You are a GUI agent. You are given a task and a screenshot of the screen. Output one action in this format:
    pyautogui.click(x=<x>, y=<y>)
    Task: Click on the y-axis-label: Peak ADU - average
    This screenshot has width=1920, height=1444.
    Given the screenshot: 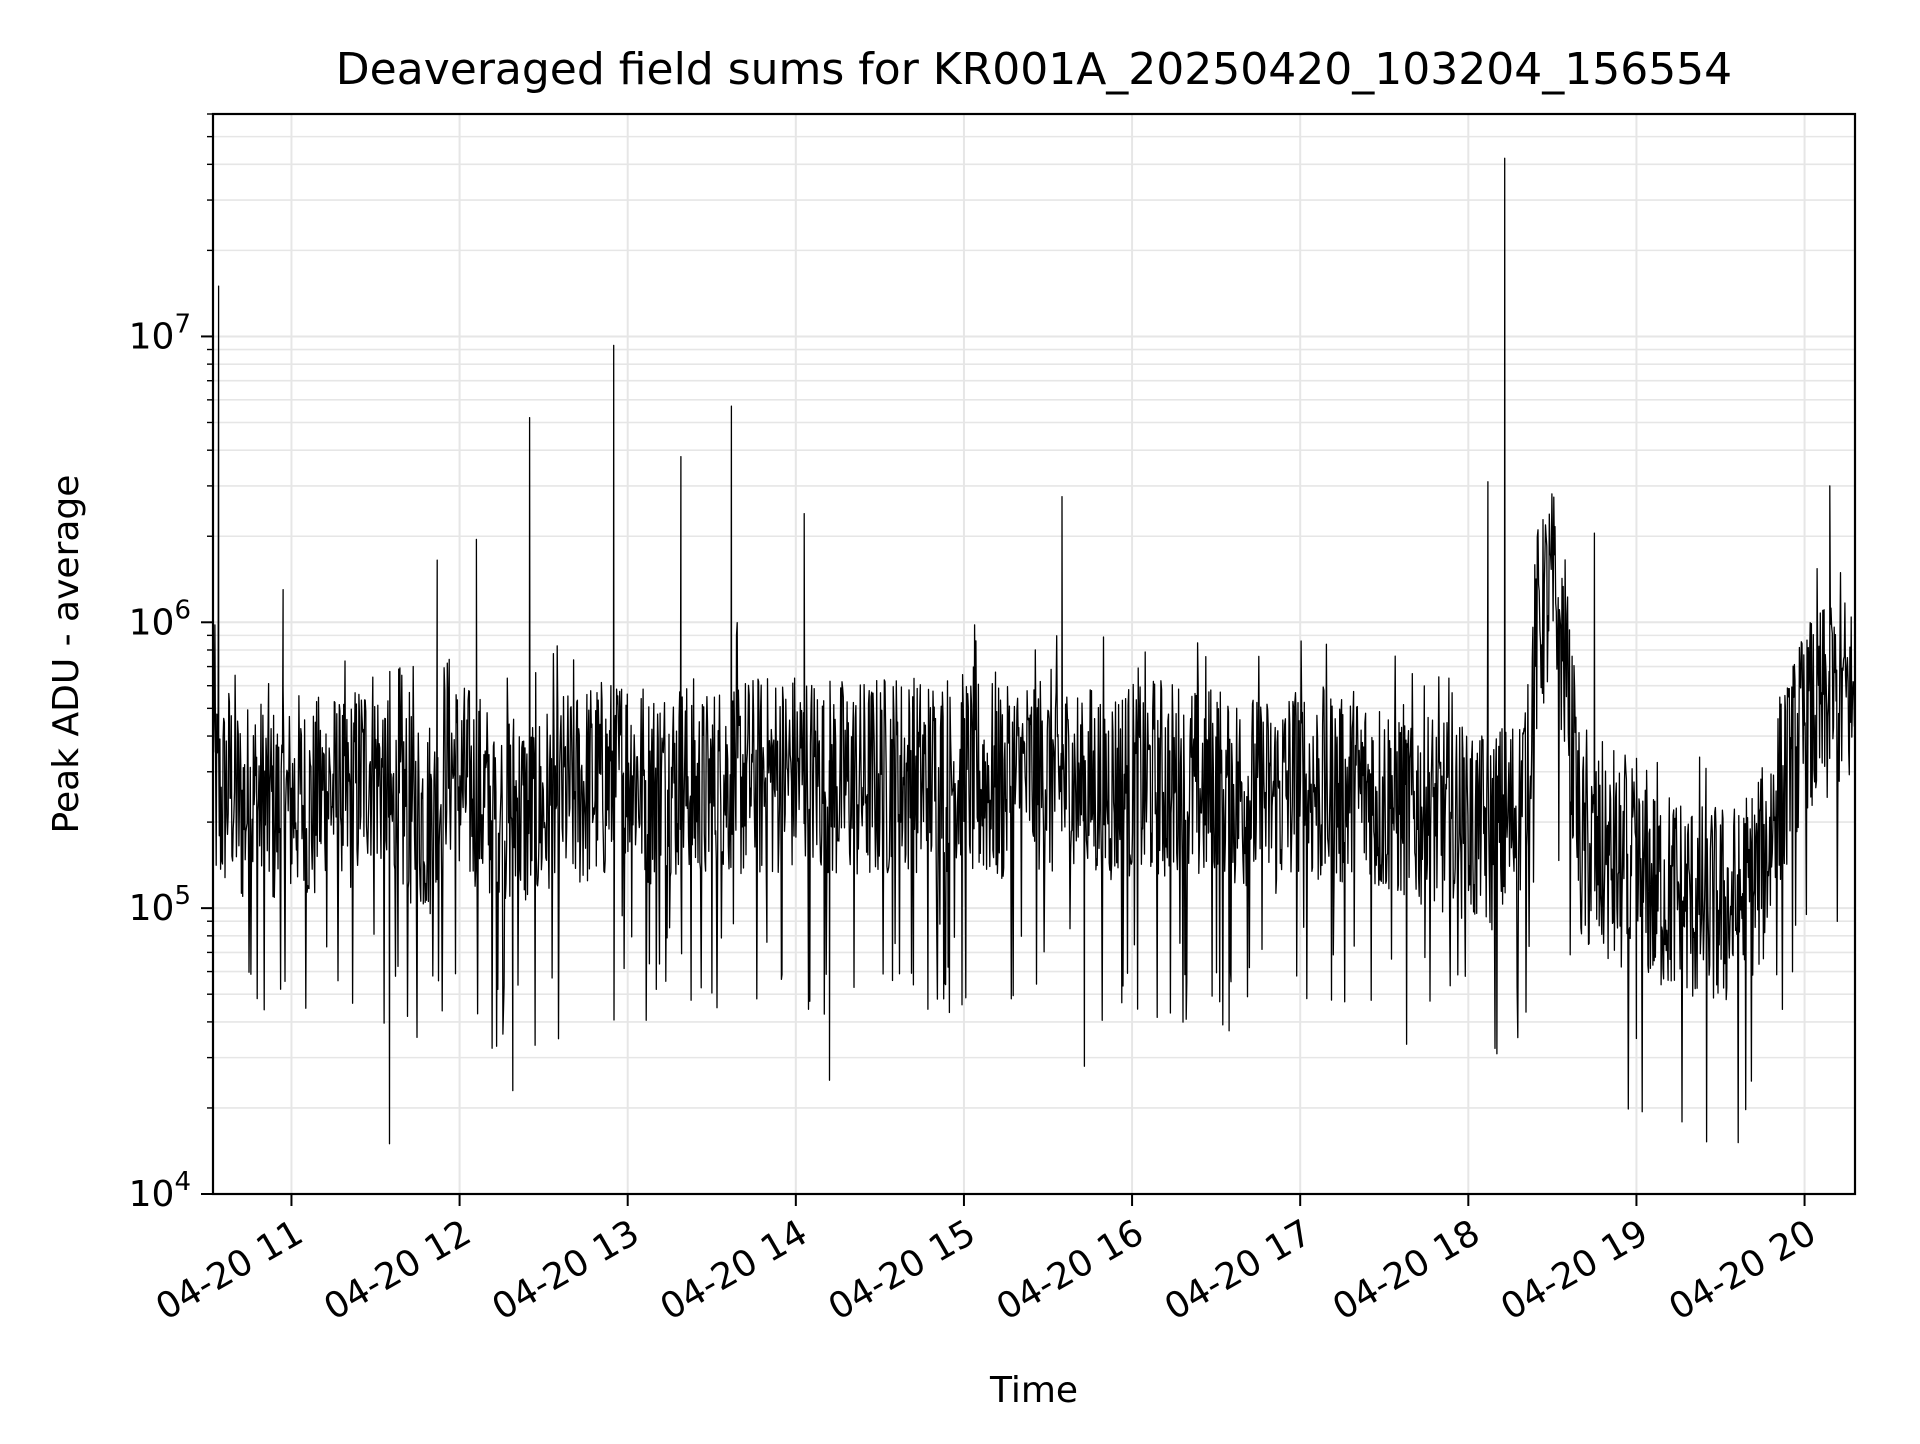 What is the action you would take?
    pyautogui.click(x=66, y=654)
    